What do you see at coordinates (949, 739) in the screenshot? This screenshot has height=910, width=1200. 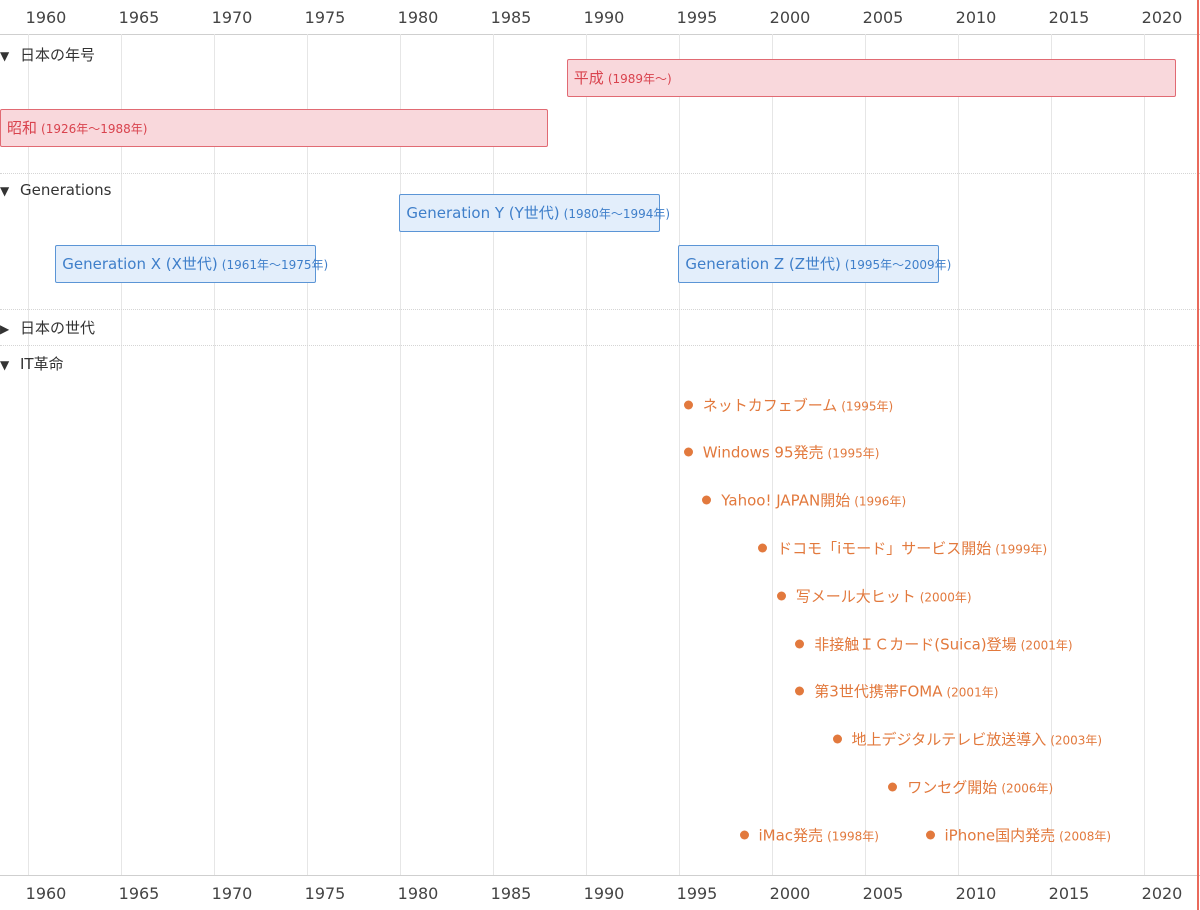 I see `event-label: 地上デジタルテレビ放送導入` at bounding box center [949, 739].